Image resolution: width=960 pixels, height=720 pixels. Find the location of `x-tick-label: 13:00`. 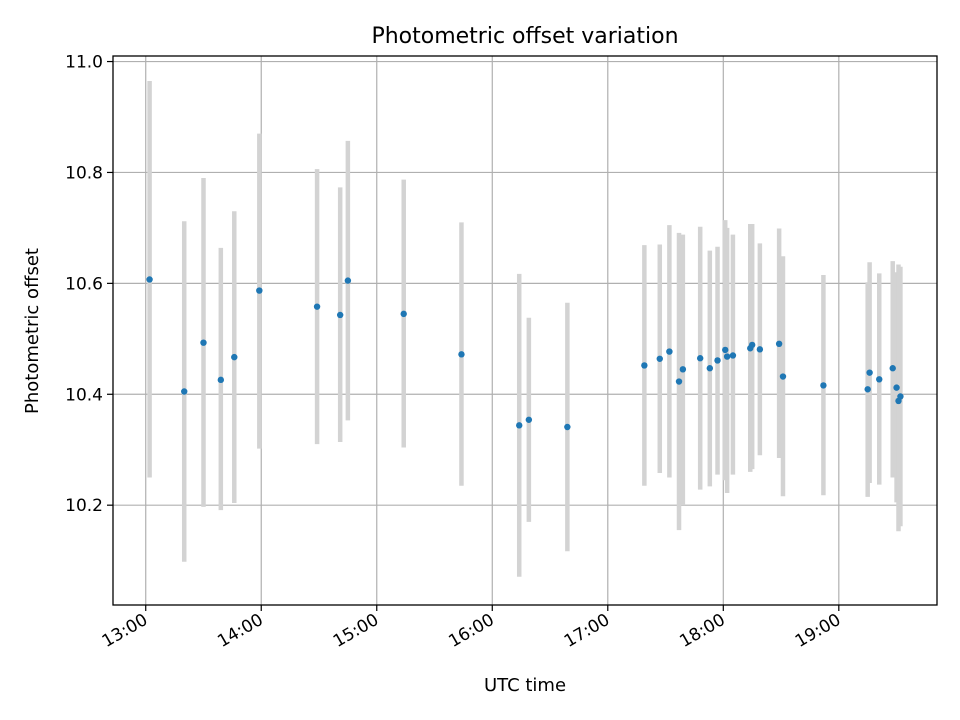

x-tick-label: 13:00 is located at coordinates (125, 631).